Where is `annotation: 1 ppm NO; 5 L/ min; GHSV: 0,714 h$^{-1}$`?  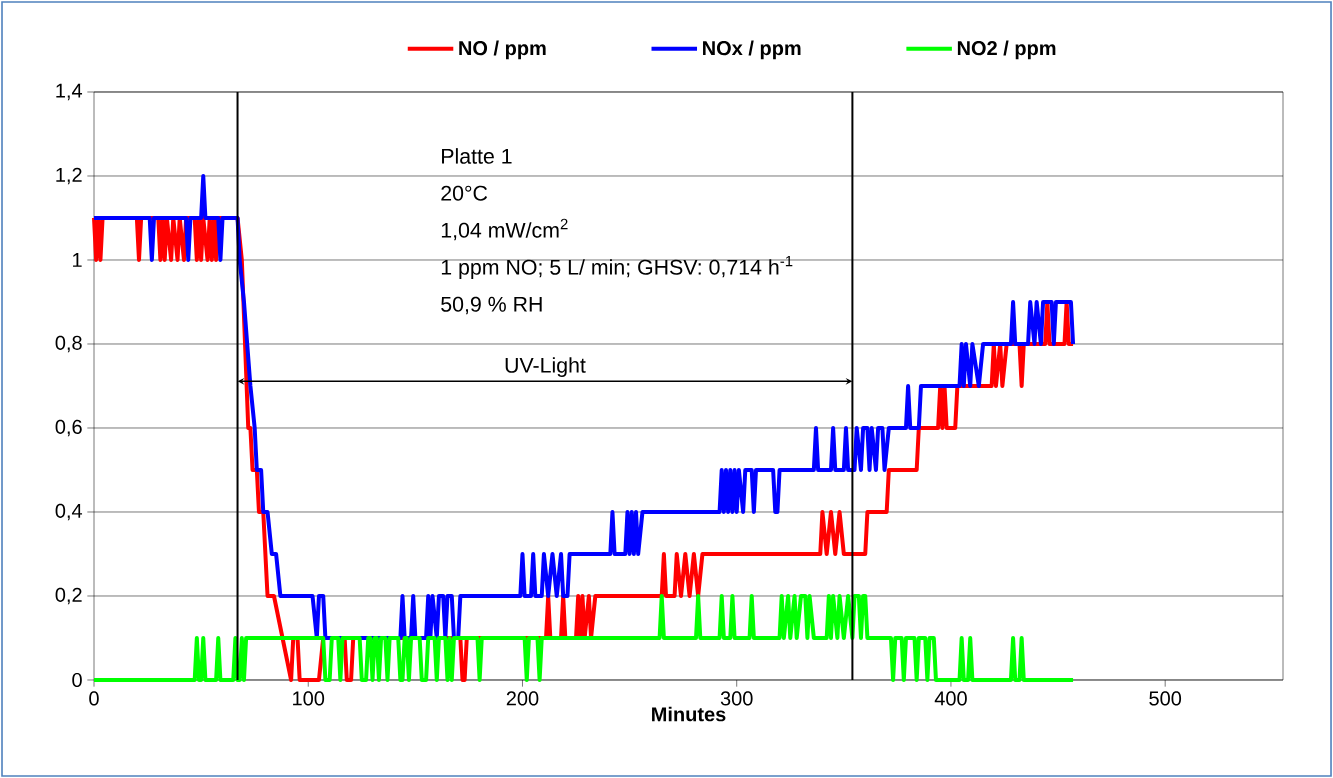 annotation: 1 ppm NO; 5 L/ min; GHSV: 0,714 h$^{-1}$ is located at coordinates (617, 267).